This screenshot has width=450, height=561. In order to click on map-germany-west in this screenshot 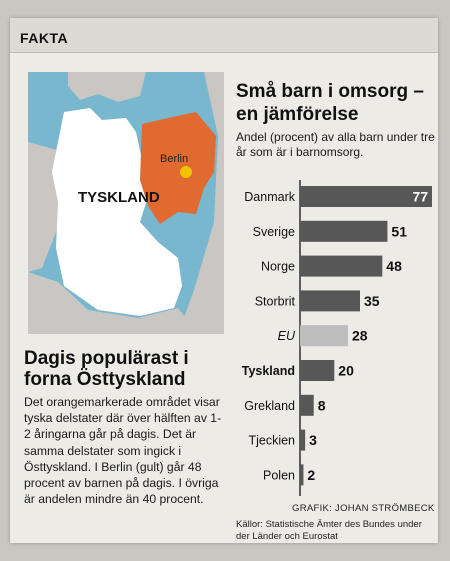, I will do `click(117, 212)`.